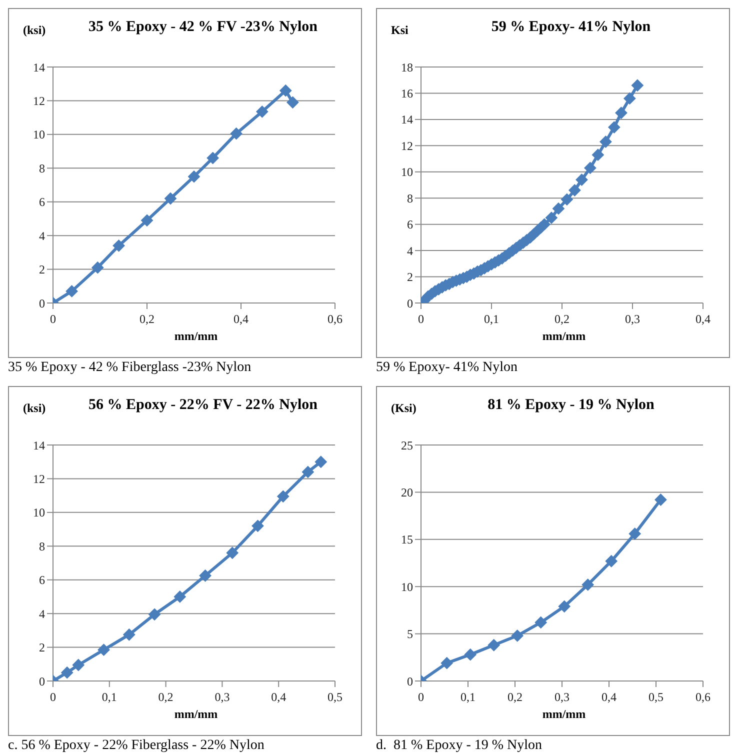 The image size is (741, 756). What do you see at coordinates (407, 539) in the screenshot?
I see `y-tick-label: 15` at bounding box center [407, 539].